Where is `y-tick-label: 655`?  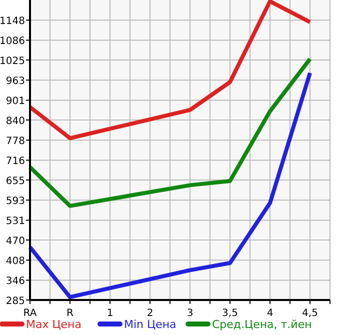
y-tick-label: 655 is located at coordinates (15, 181).